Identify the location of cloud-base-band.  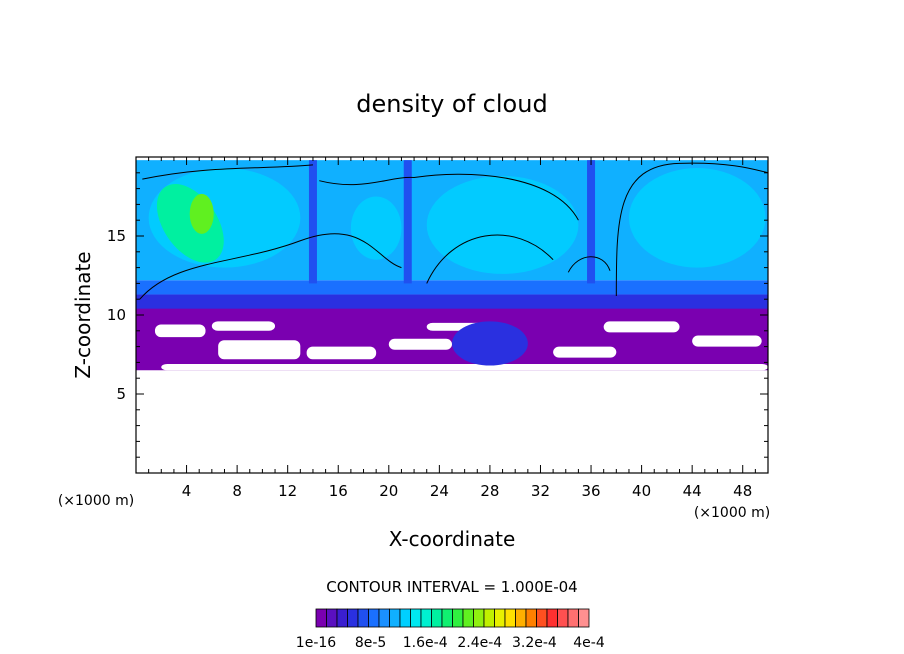
(452, 338).